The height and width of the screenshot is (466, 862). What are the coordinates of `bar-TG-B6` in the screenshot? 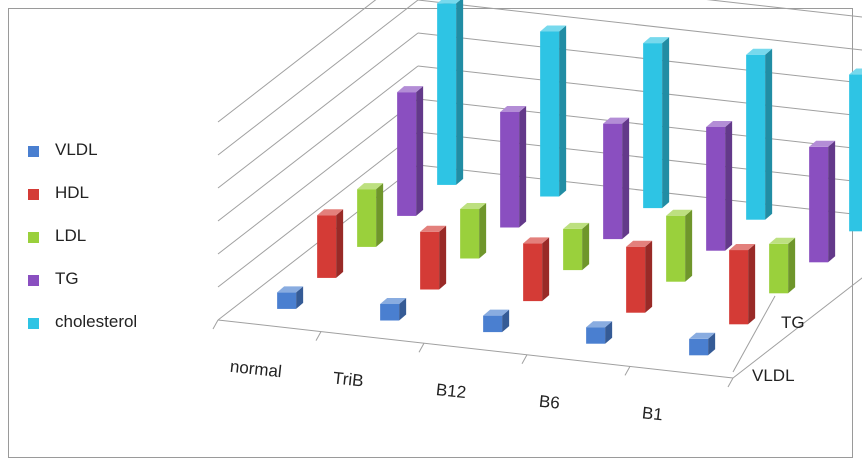 It's located at (719, 185).